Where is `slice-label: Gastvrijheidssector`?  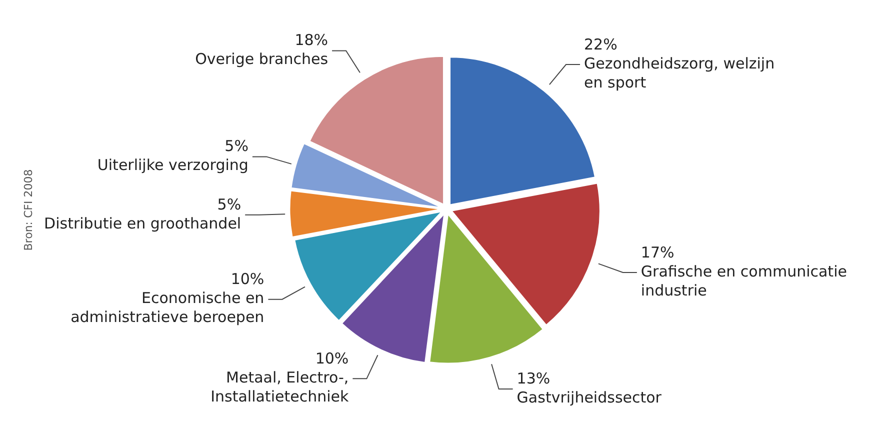 slice-label: Gastvrijheidssector is located at coordinates (589, 397).